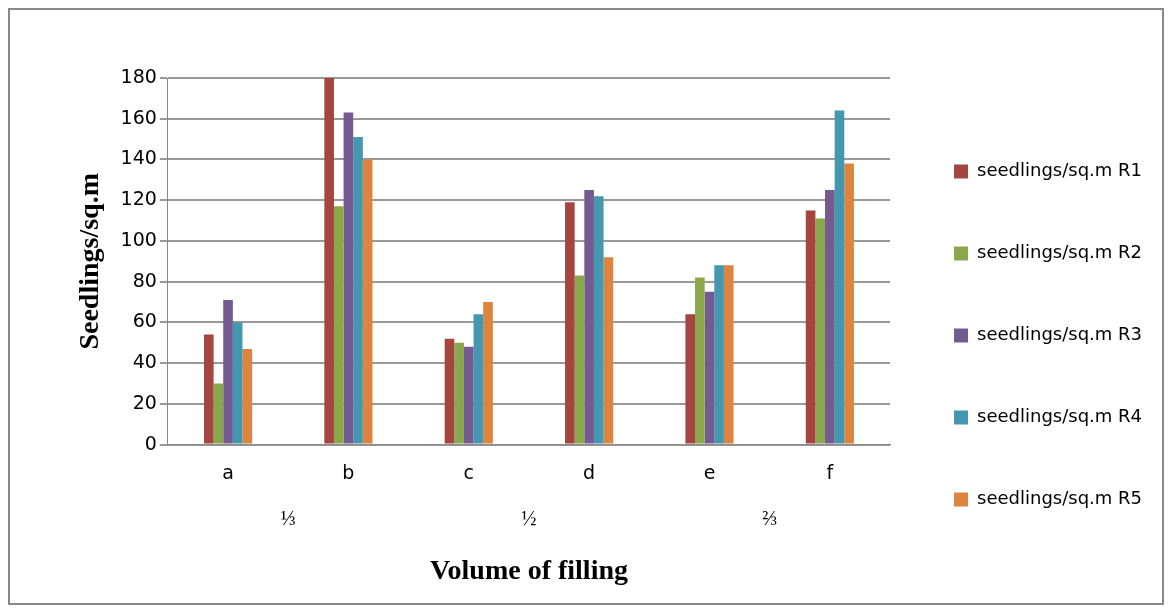 The height and width of the screenshot is (615, 1176). What do you see at coordinates (138, 116) in the screenshot?
I see `y-tick-label: 160` at bounding box center [138, 116].